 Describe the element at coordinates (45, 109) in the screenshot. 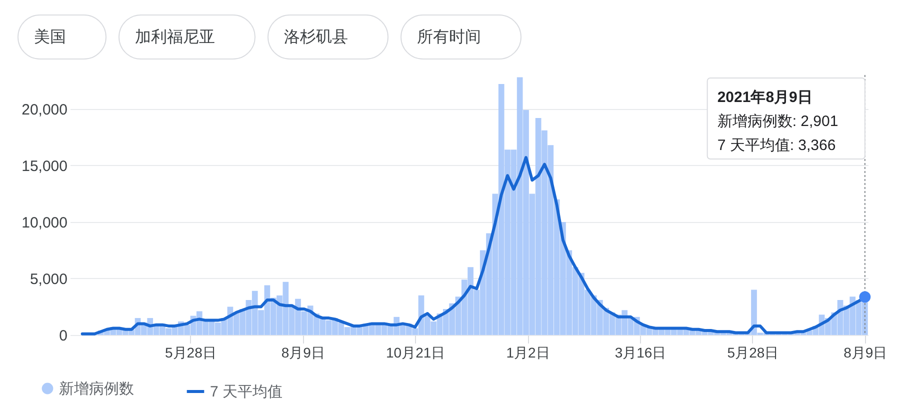

I see `y-tick-label: 20,000` at that location.